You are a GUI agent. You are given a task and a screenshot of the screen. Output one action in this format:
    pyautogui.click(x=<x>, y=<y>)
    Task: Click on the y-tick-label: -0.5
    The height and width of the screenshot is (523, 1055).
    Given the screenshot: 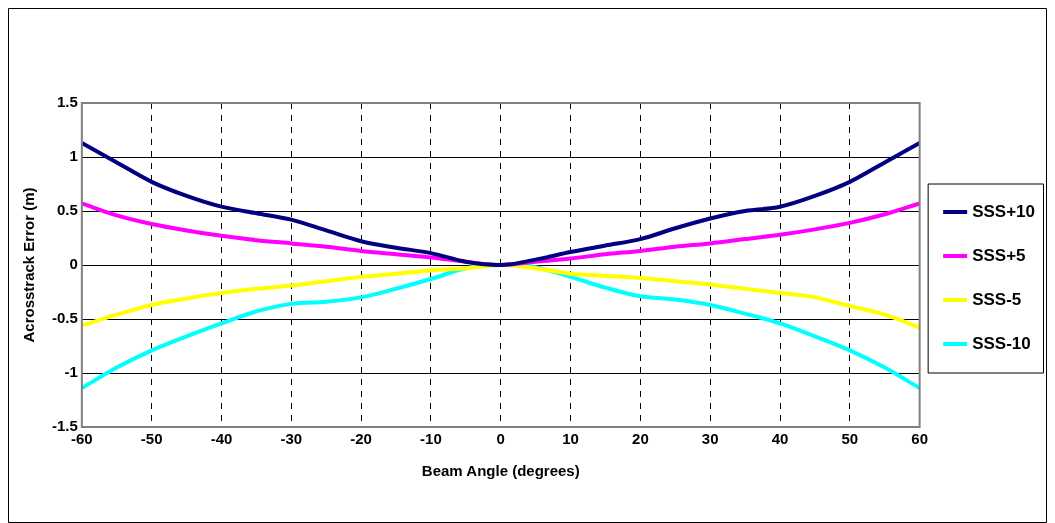 What is the action you would take?
    pyautogui.click(x=64, y=318)
    